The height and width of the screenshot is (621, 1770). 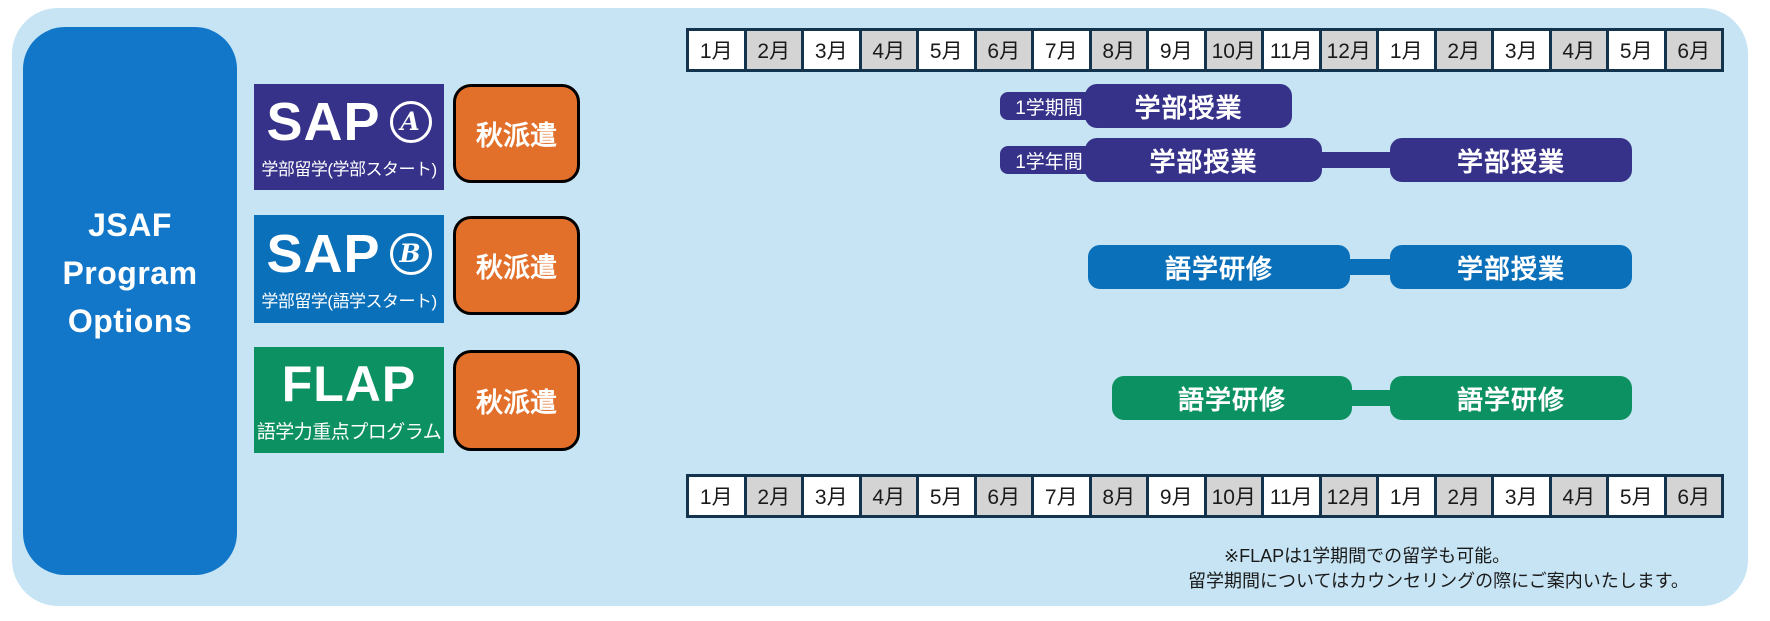 What do you see at coordinates (516, 400) in the screenshot?
I see `autumn-dispatch-badge-flap: 秋派遣` at bounding box center [516, 400].